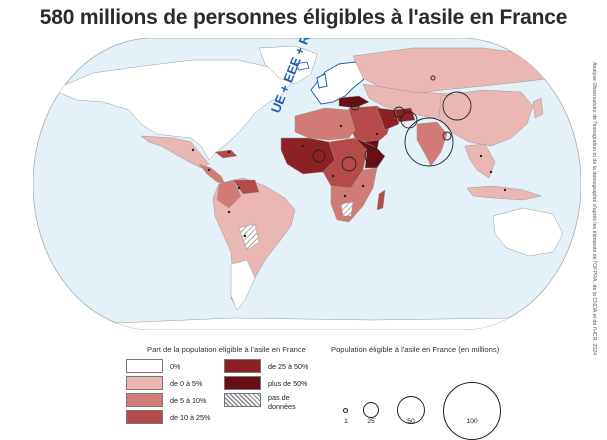 The height and width of the screenshot is (440, 607). Describe the element at coordinates (229, 194) in the screenshot. I see `colombia` at that location.